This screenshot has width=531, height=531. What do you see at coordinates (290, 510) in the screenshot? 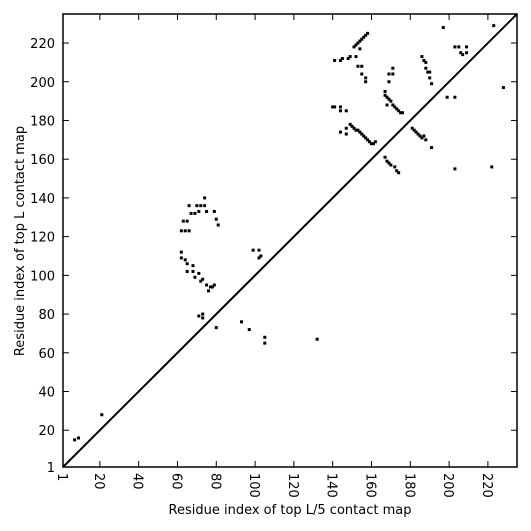
I see `x-axis-label: Residue index of top L/5 contact map` at bounding box center [290, 510].